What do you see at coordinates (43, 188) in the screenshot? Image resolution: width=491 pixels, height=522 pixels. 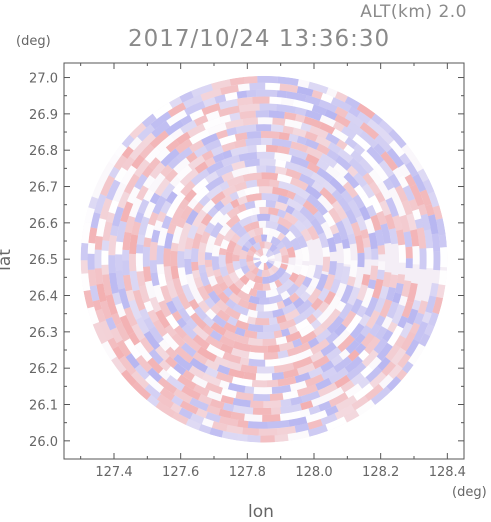 I see `y-tick-label: 26.7` at bounding box center [43, 188].